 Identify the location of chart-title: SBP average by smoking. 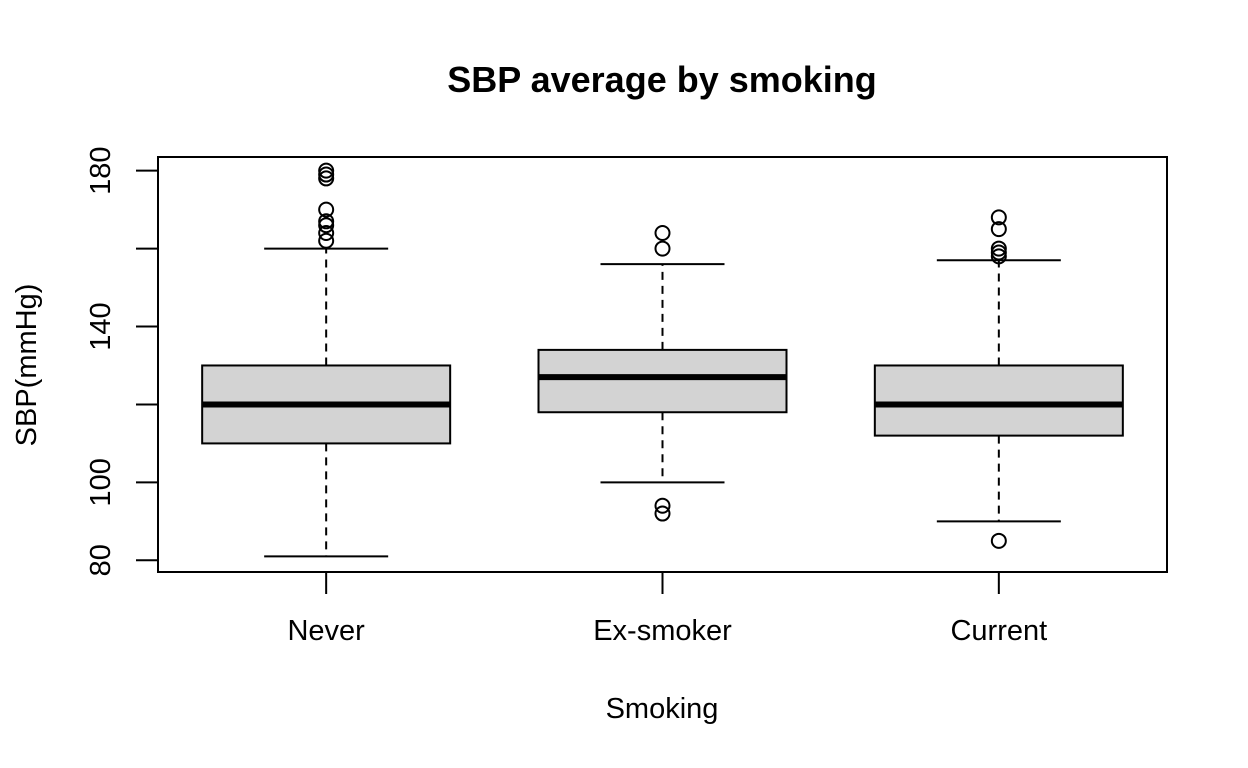
(662, 79).